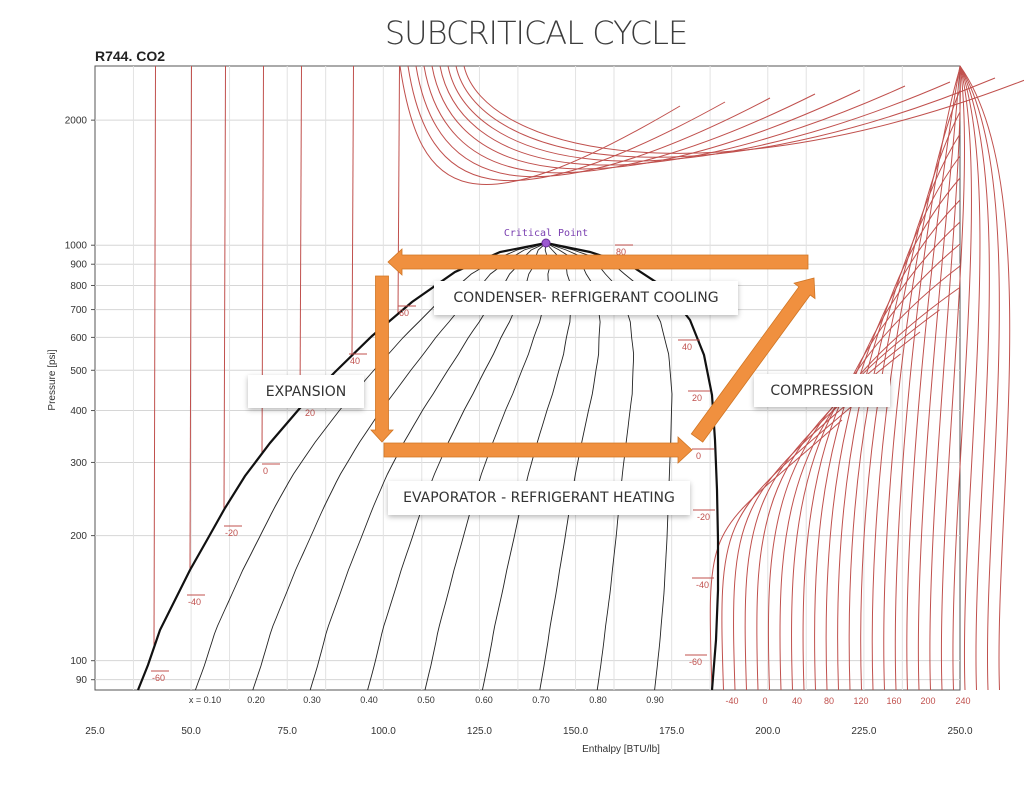 This screenshot has width=1024, height=791. I want to click on quality-label: 0.80, so click(598, 700).